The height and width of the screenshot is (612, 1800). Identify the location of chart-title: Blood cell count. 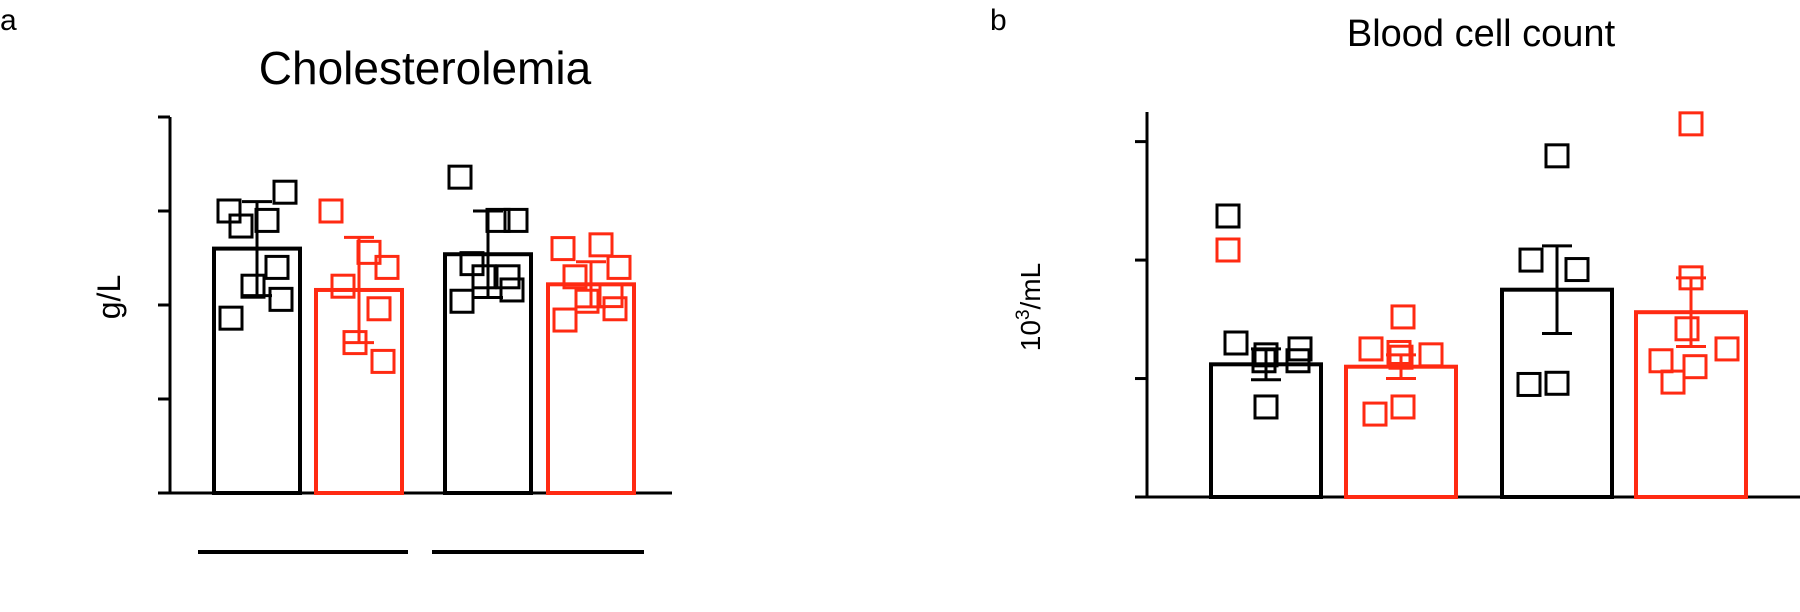
(1481, 34).